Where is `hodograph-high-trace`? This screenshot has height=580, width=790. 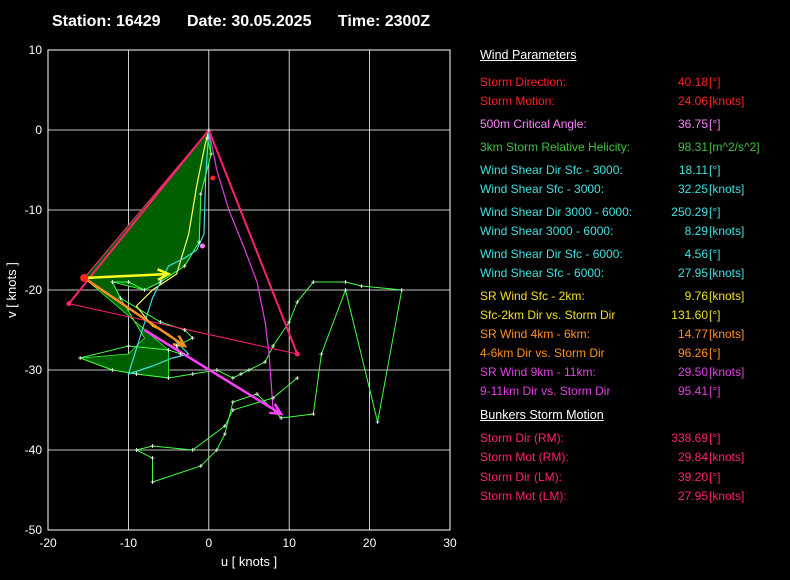 hodograph-high-trace is located at coordinates (241, 270).